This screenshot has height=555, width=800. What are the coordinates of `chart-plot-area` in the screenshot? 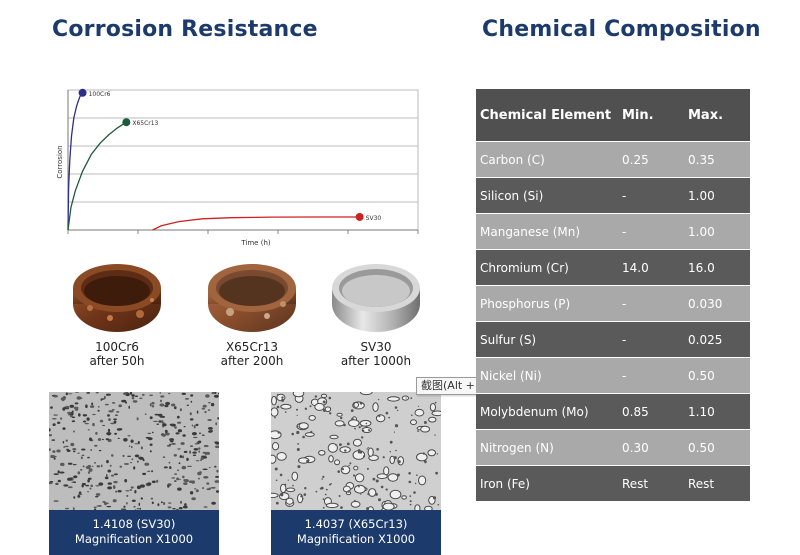 It's located at (243, 160).